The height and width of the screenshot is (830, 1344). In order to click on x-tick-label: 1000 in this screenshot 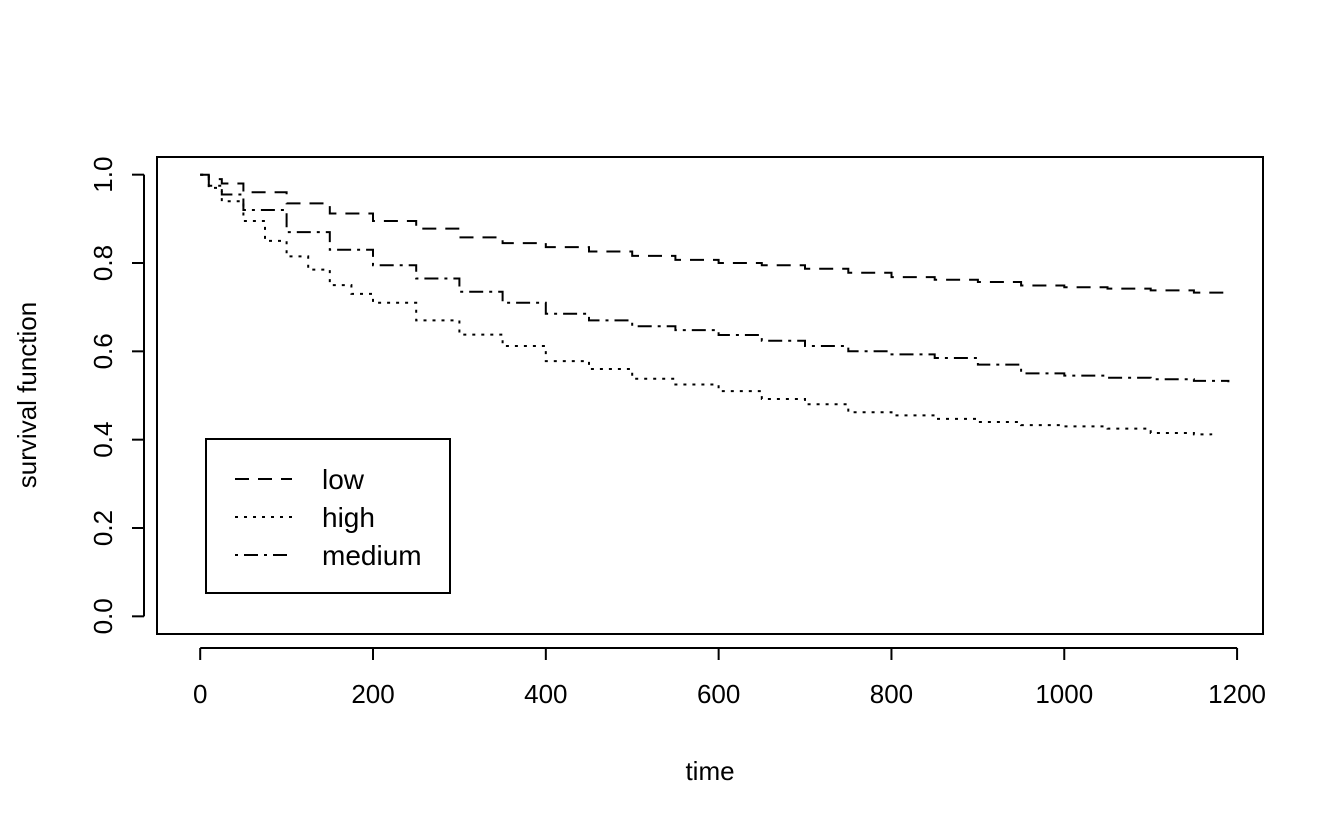, I will do `click(1064, 694)`.